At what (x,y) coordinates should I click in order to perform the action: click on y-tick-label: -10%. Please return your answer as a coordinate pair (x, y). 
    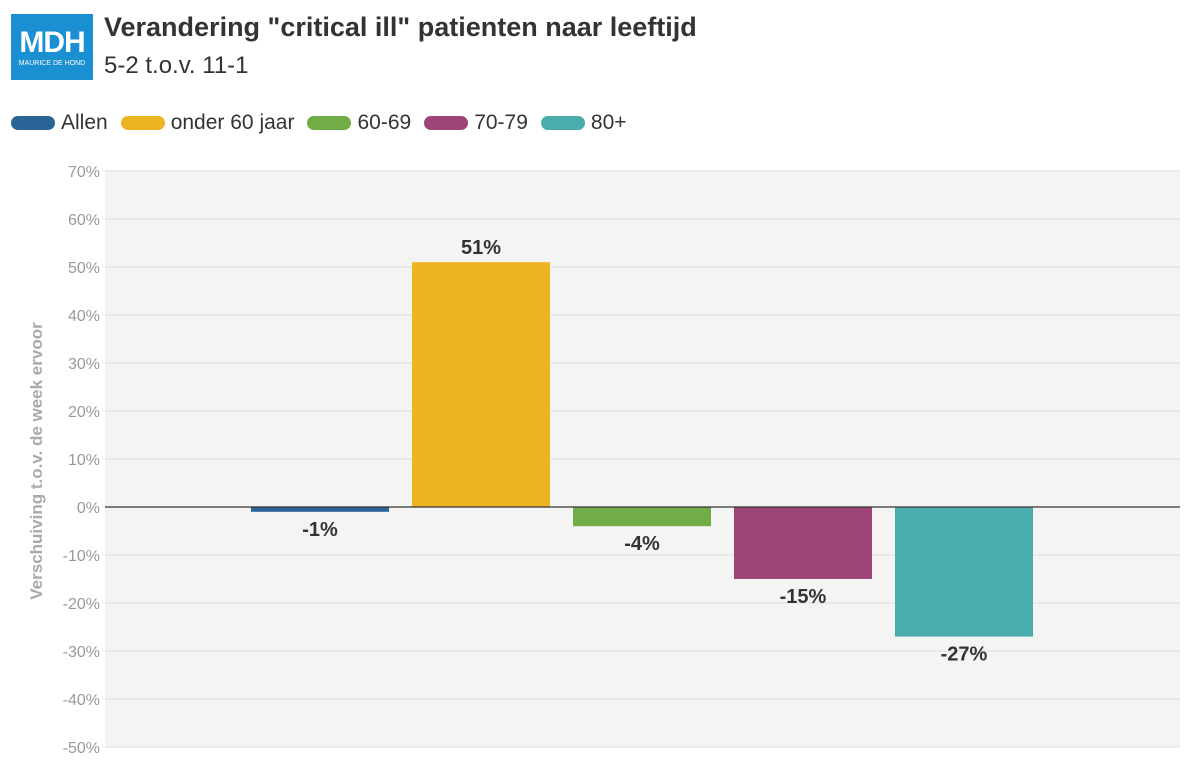
    Looking at the image, I should click on (81, 556).